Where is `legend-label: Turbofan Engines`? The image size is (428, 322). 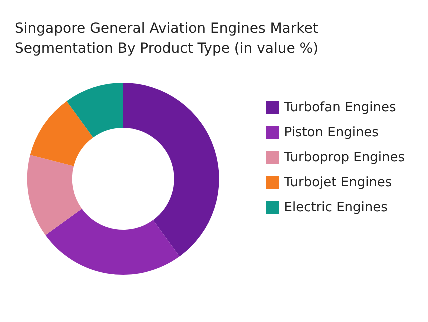 legend-label: Turbofan Engines is located at coordinates (339, 108).